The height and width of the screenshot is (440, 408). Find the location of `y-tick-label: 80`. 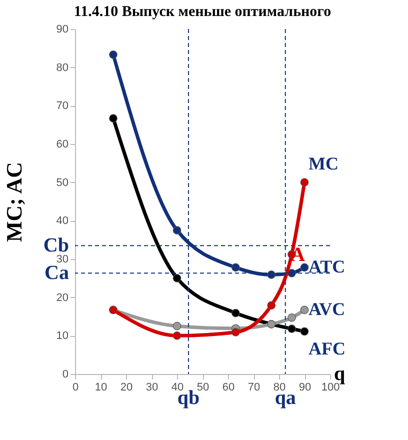

y-tick-label: 80 is located at coordinates (62, 68).